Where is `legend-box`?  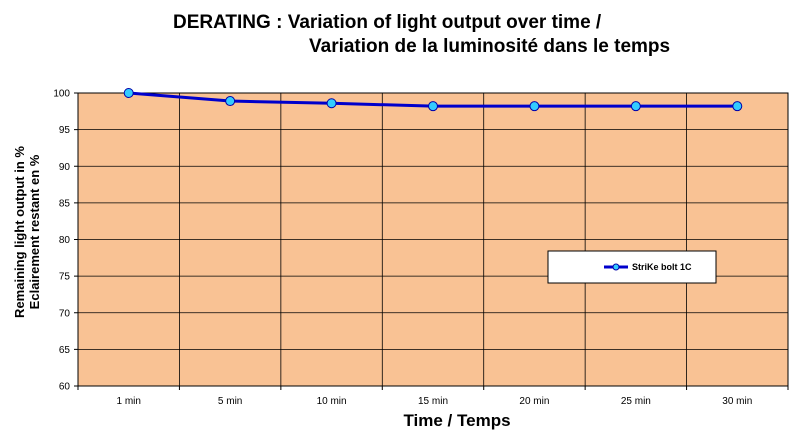 legend-box is located at coordinates (632, 267).